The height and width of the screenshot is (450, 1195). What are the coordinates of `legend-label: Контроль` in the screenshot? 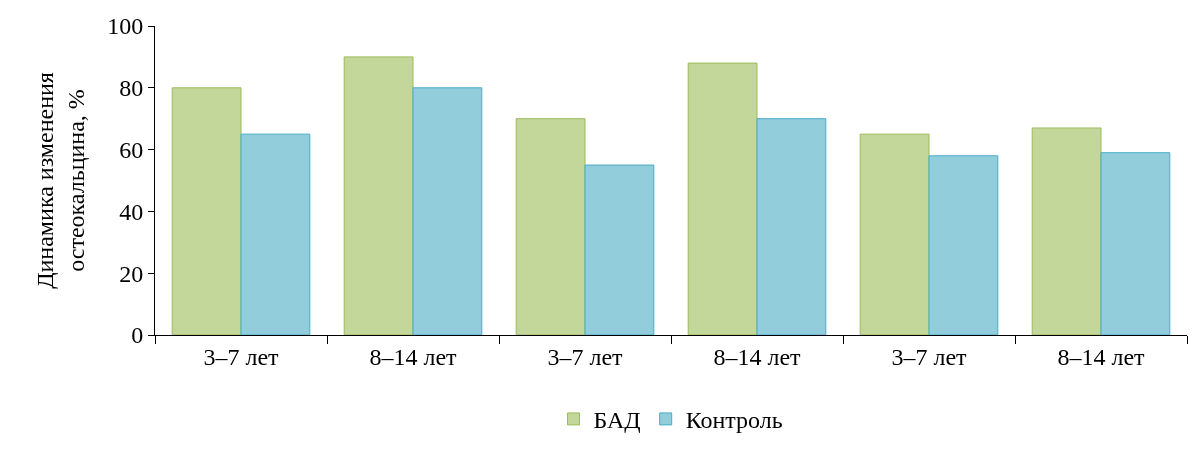 It's located at (734, 420).